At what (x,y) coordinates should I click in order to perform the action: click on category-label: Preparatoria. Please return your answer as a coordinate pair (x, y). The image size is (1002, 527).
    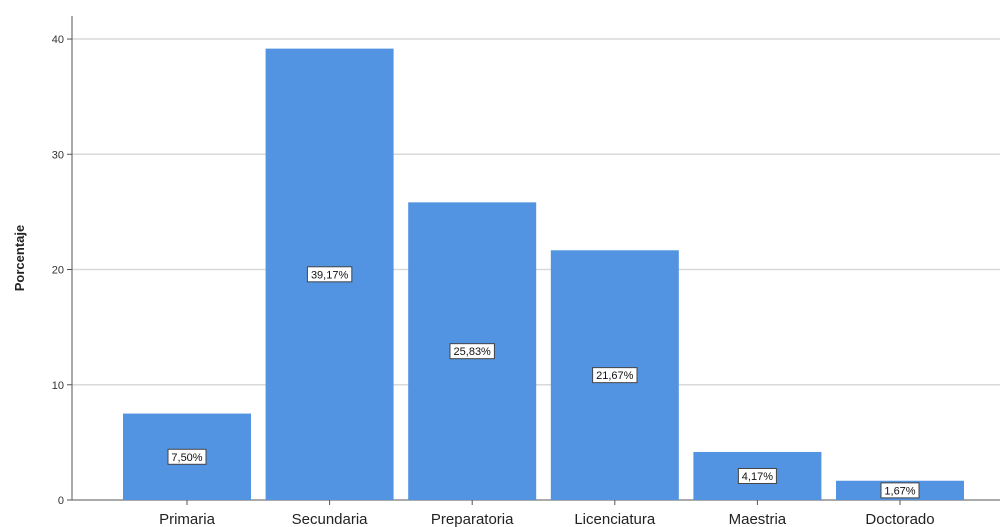
    Looking at the image, I should click on (472, 519).